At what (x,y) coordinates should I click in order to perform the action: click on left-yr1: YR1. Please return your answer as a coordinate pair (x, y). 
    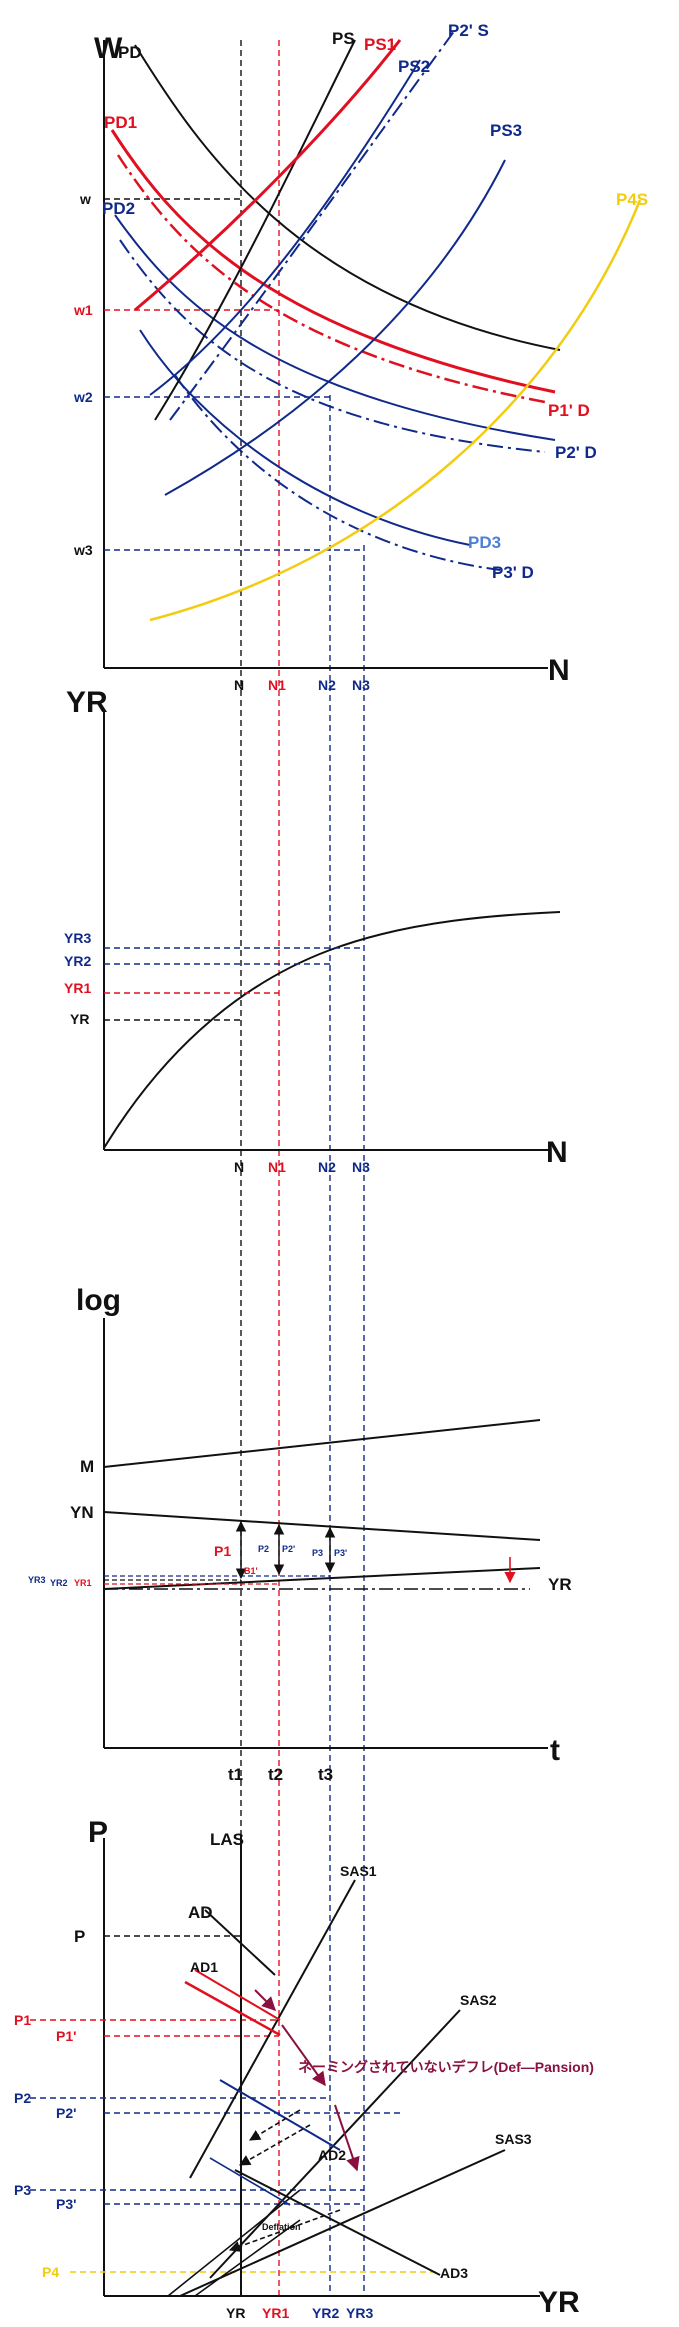
    Looking at the image, I should click on (83, 1583).